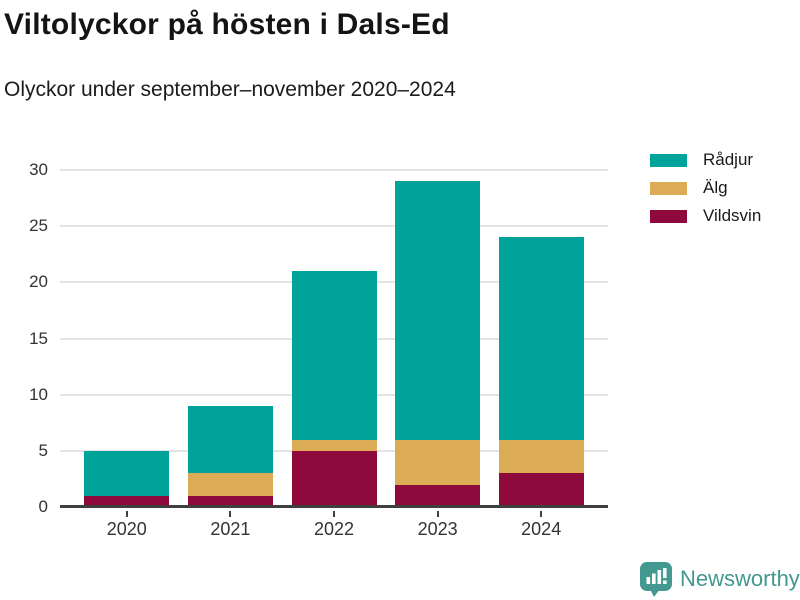 Image resolution: width=800 pixels, height=600 pixels. What do you see at coordinates (38, 169) in the screenshot?
I see `y-tick-label: 30` at bounding box center [38, 169].